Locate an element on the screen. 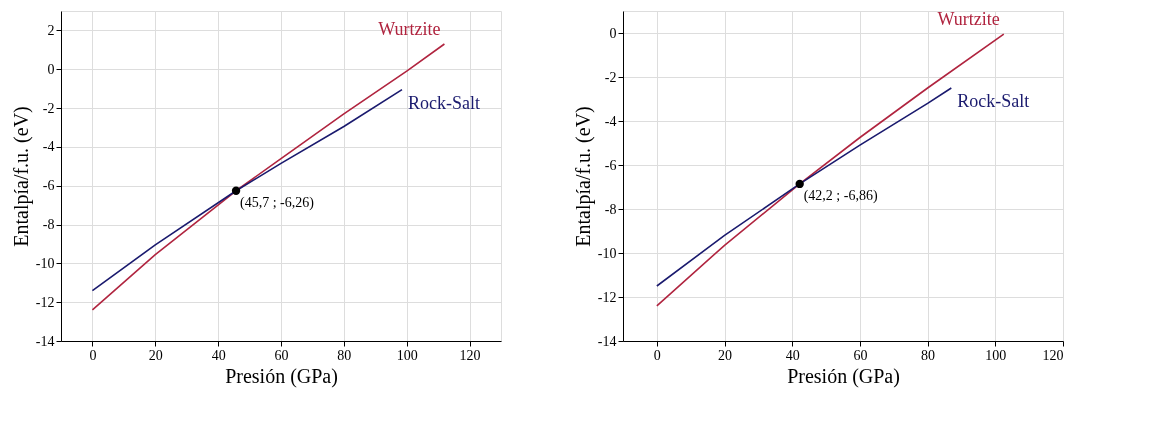 The height and width of the screenshot is (436, 1169). y-tick-label: 2 is located at coordinates (51, 30).